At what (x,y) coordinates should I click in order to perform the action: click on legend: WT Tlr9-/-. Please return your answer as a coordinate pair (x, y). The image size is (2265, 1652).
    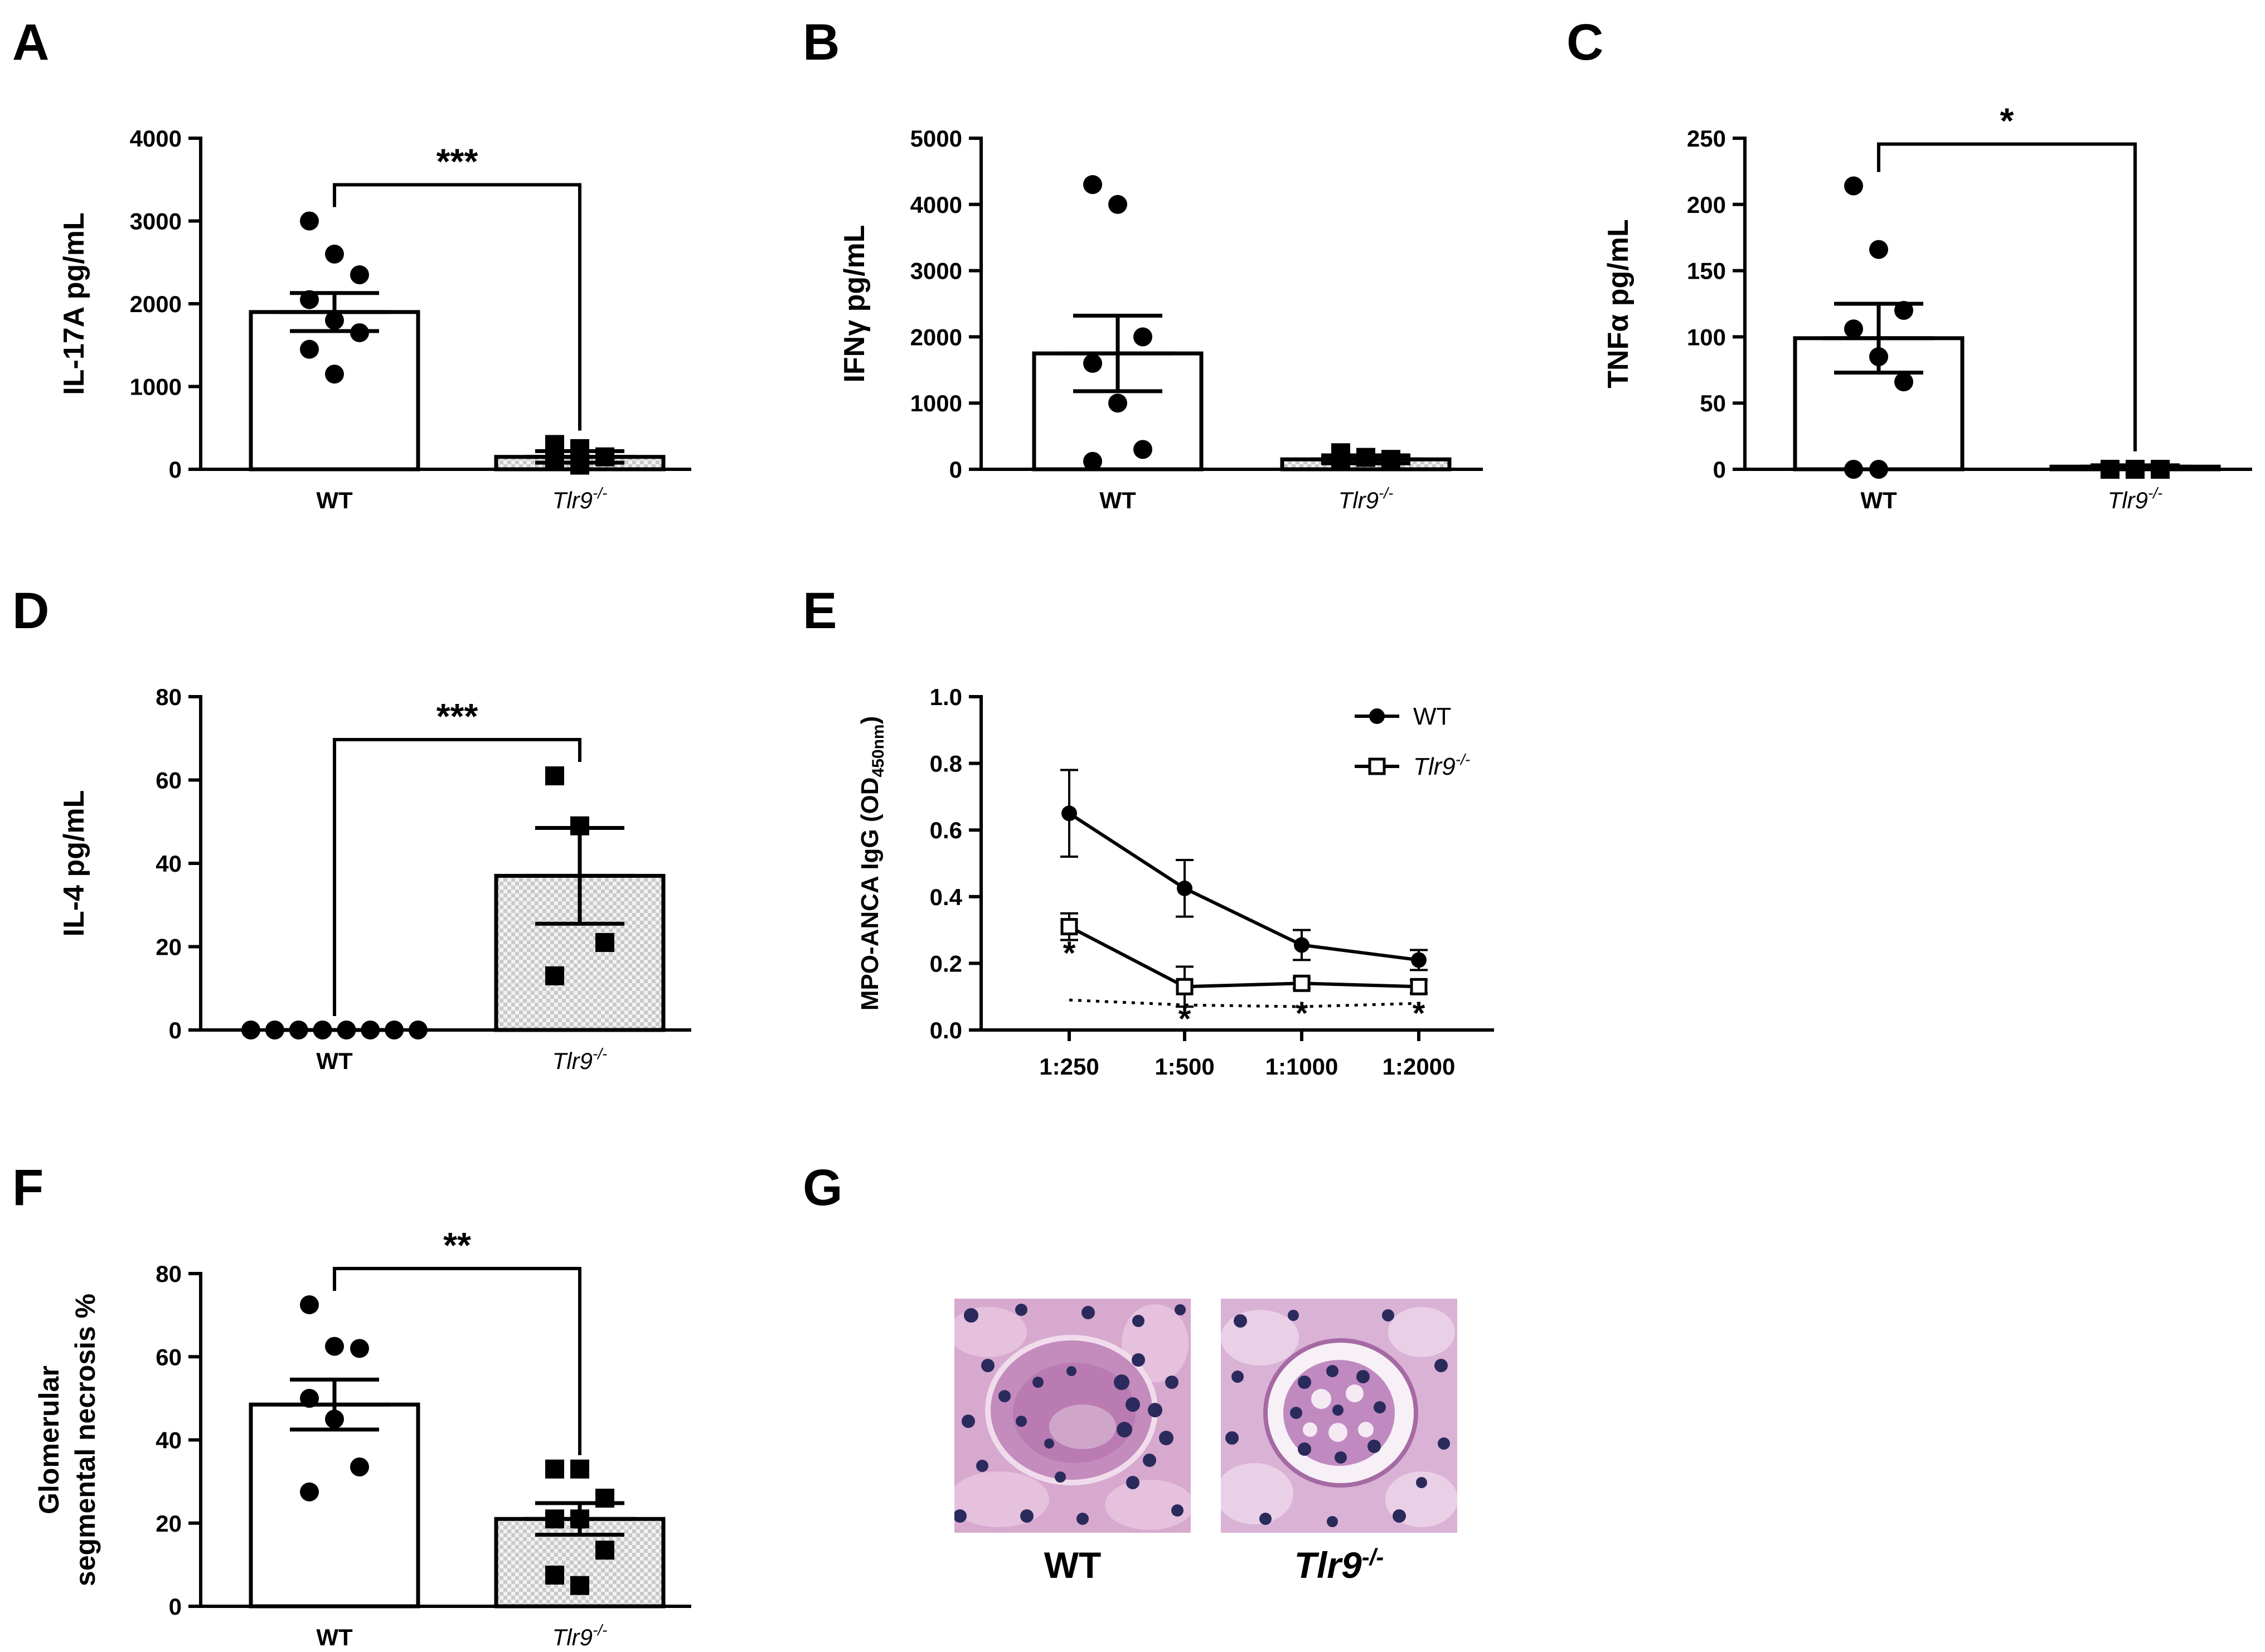
    Looking at the image, I should click on (1412, 741).